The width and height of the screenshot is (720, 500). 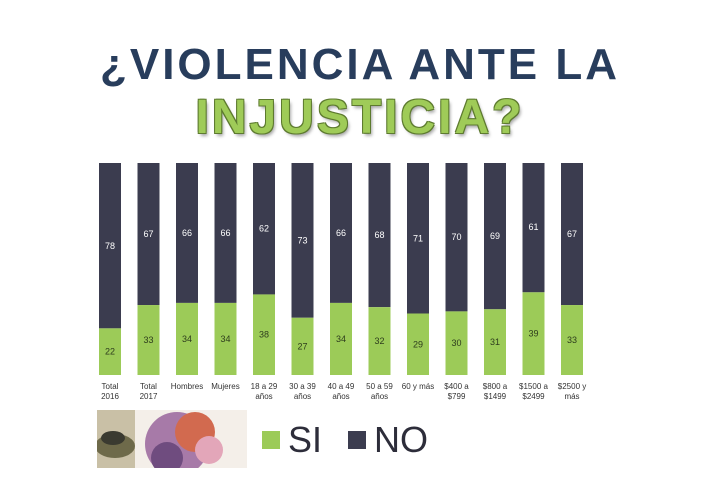 I want to click on data-label-no-8: 71, so click(x=418, y=238).